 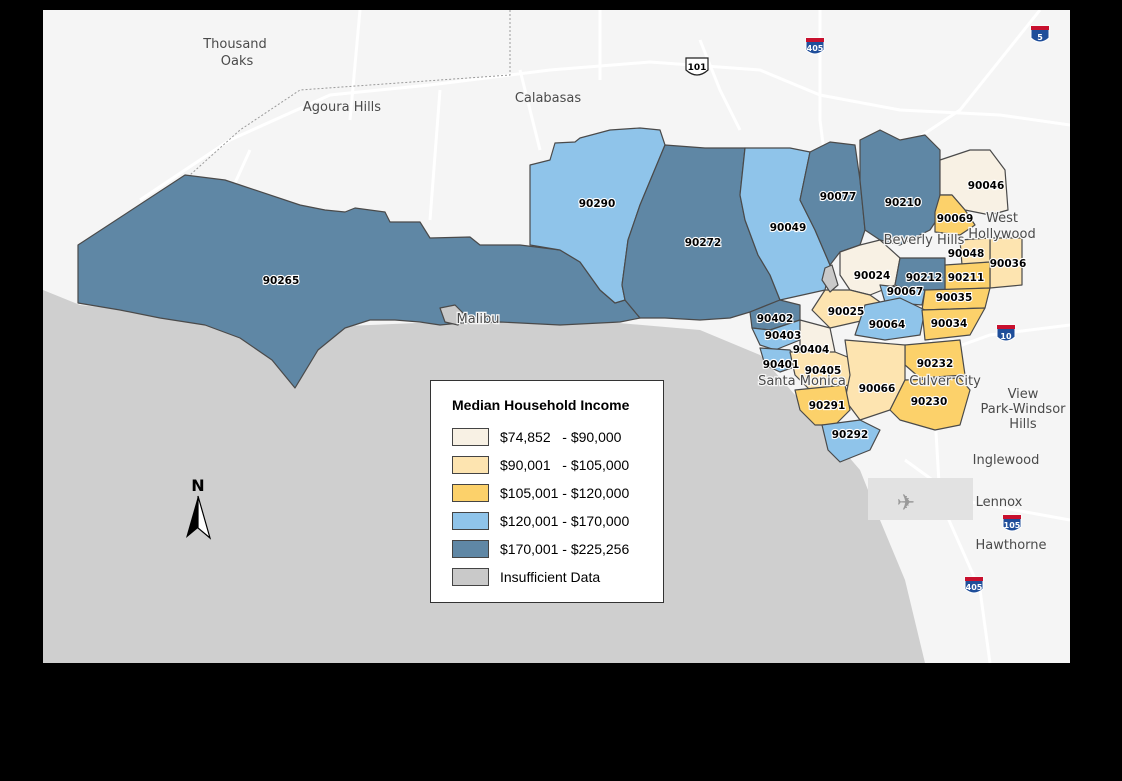 I want to click on us-101-number: 101, so click(x=697, y=68).